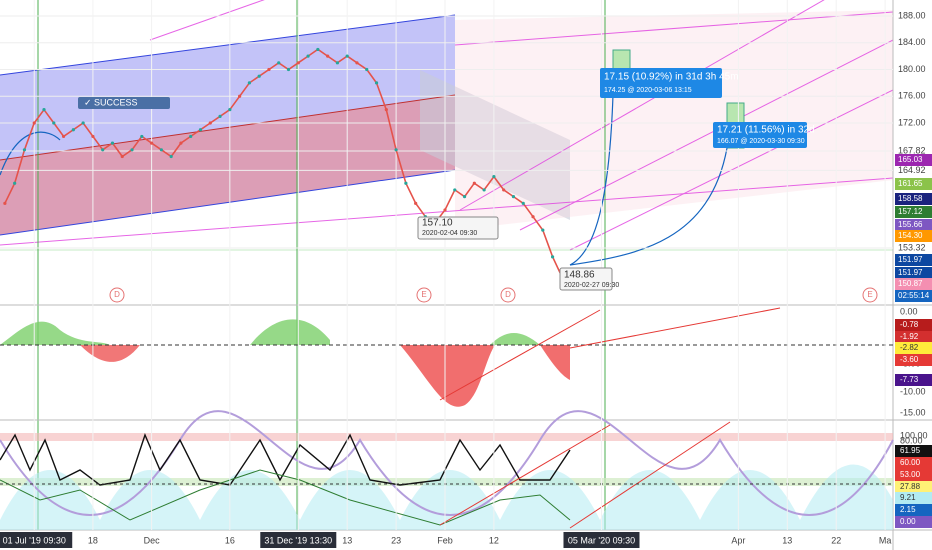 The height and width of the screenshot is (550, 932). I want to click on macd-badge-label: -2.82, so click(909, 347).